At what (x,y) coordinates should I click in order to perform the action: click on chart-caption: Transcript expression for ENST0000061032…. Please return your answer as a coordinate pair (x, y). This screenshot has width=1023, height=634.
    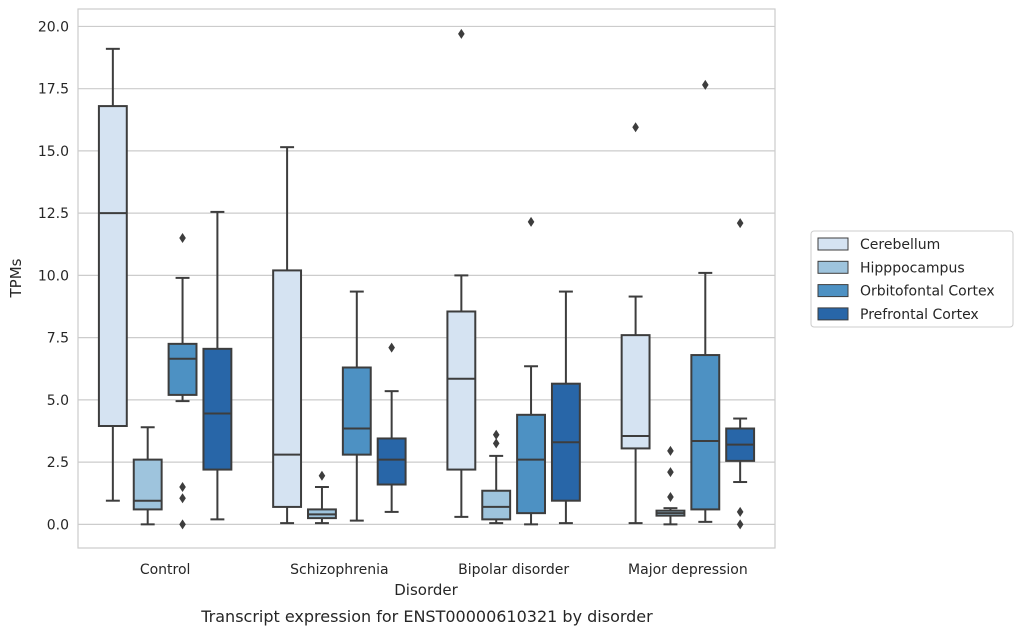
    Looking at the image, I should click on (426, 616).